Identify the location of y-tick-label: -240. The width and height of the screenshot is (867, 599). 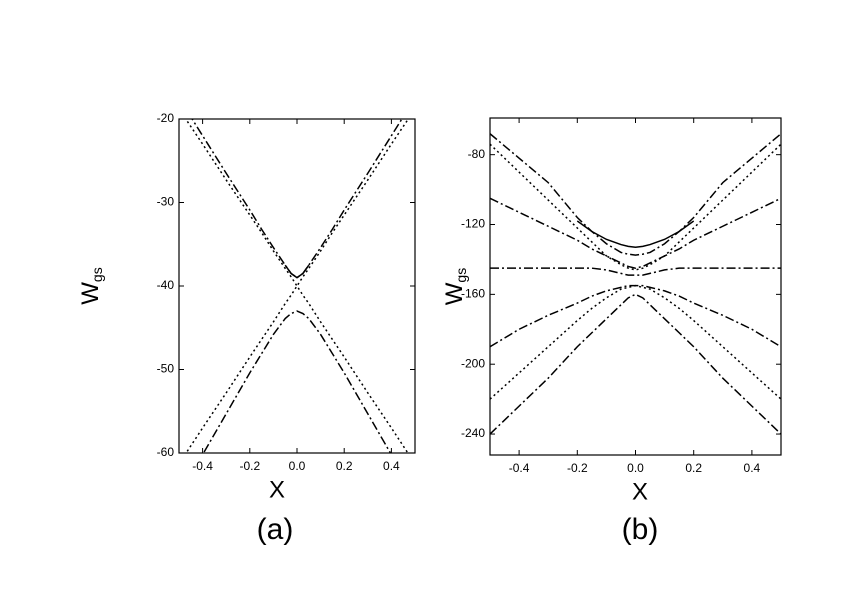
(473, 433).